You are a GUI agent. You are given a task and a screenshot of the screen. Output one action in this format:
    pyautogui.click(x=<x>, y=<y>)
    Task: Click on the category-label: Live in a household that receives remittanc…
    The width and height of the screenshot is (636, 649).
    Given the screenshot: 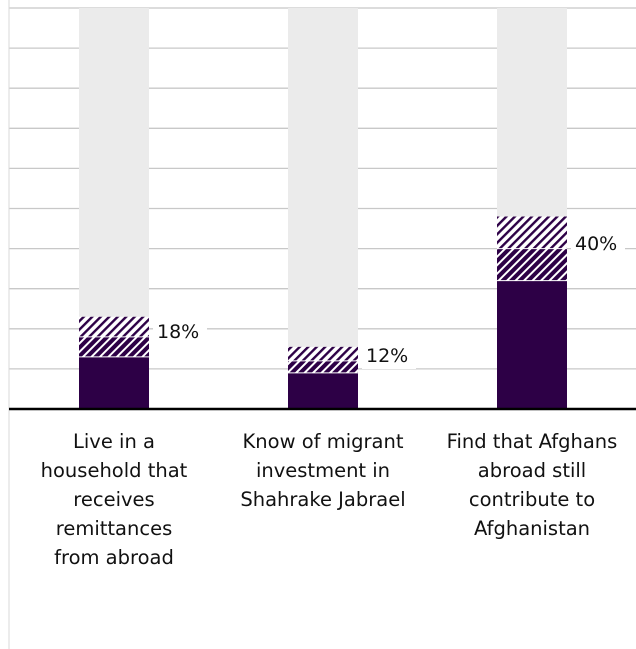 What is the action you would take?
    pyautogui.click(x=114, y=499)
    